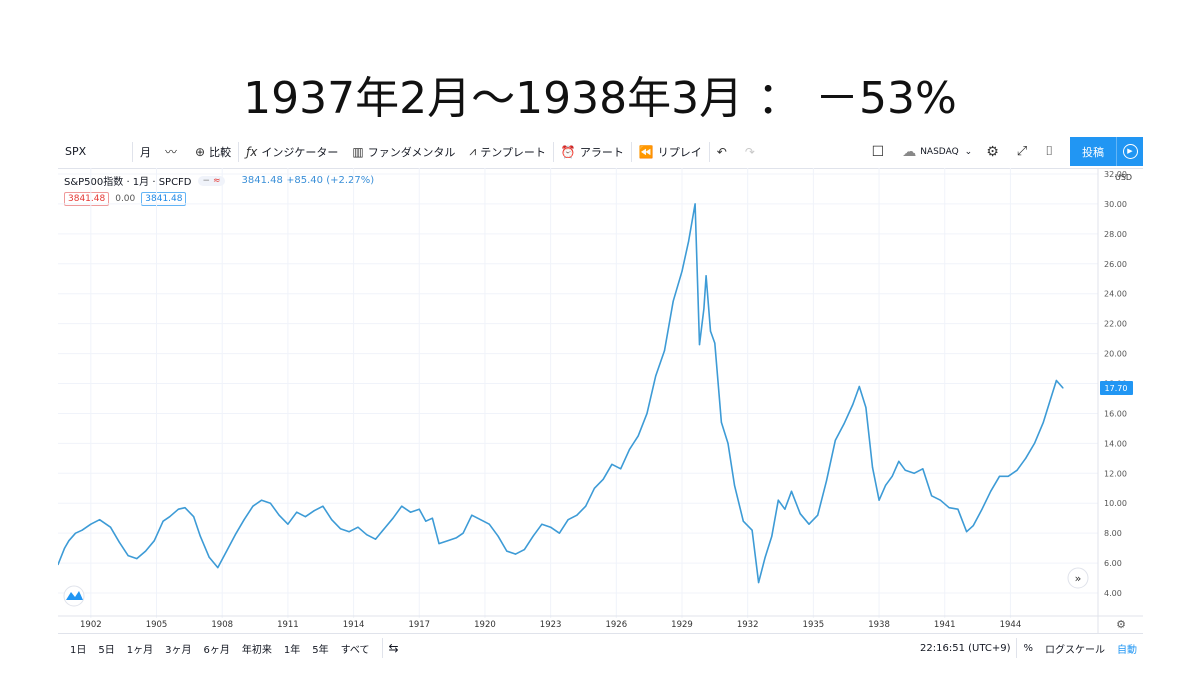 The image size is (1200, 675). What do you see at coordinates (78, 650) in the screenshot?
I see `range-button: 1日` at bounding box center [78, 650].